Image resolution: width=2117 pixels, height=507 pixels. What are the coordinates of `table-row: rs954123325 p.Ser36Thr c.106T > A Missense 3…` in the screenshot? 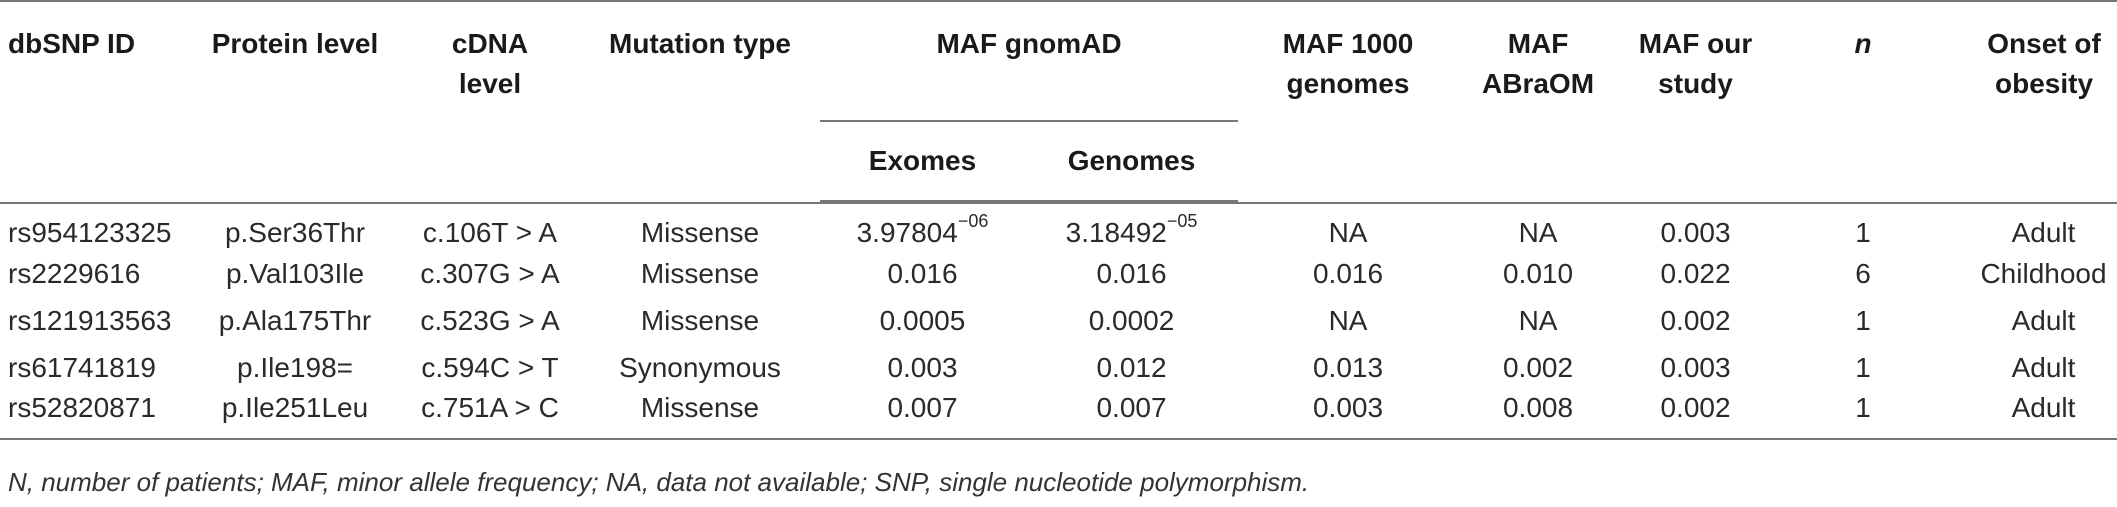 It's located at (1058, 226).